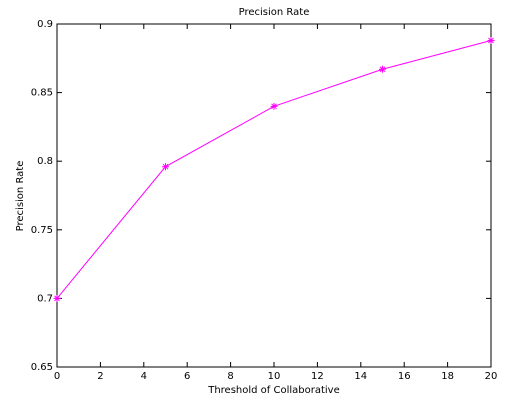 The image size is (517, 408). Describe the element at coordinates (144, 376) in the screenshot. I see `x-tick-label: 4` at that location.